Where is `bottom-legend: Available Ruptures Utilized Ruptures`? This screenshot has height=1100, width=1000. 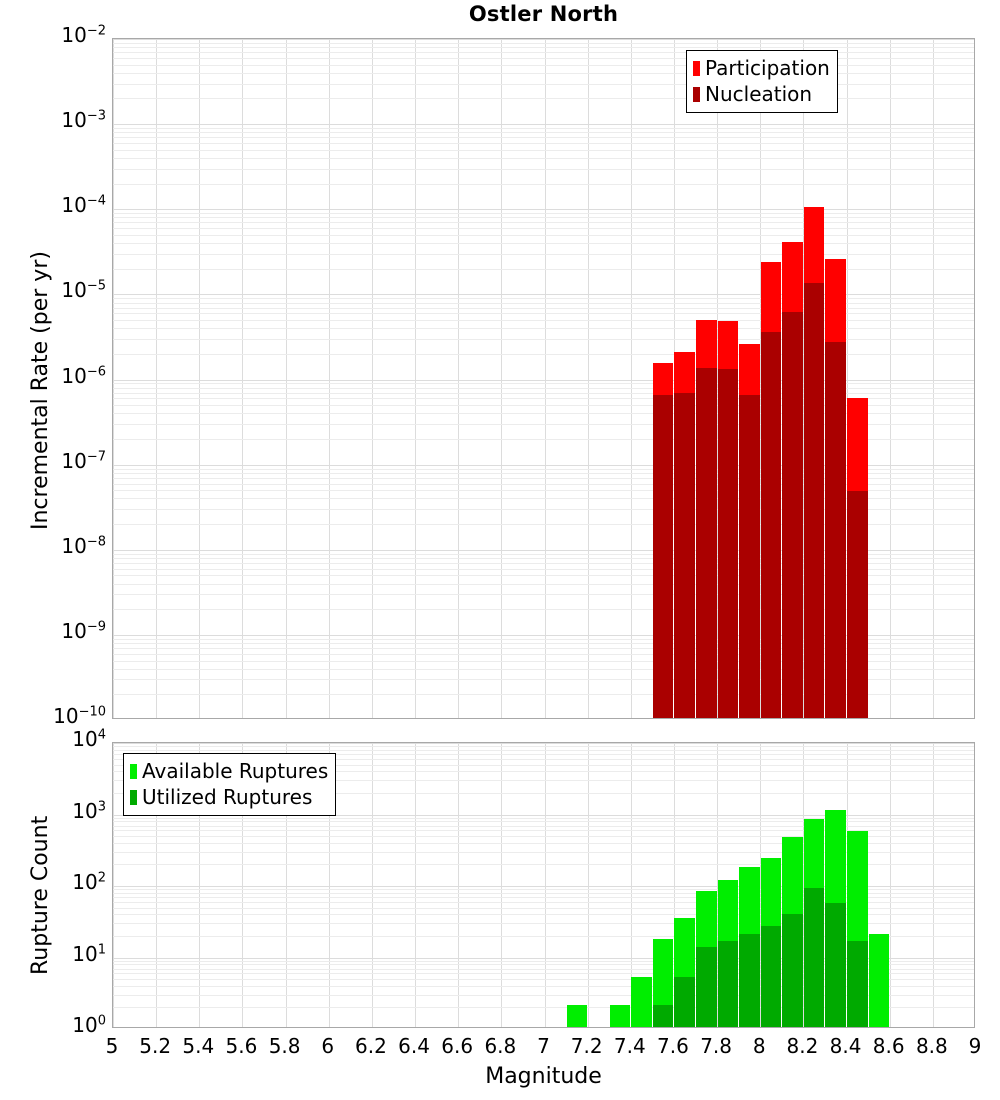
bottom-legend: Available Ruptures Utilized Ruptures is located at coordinates (230, 784).